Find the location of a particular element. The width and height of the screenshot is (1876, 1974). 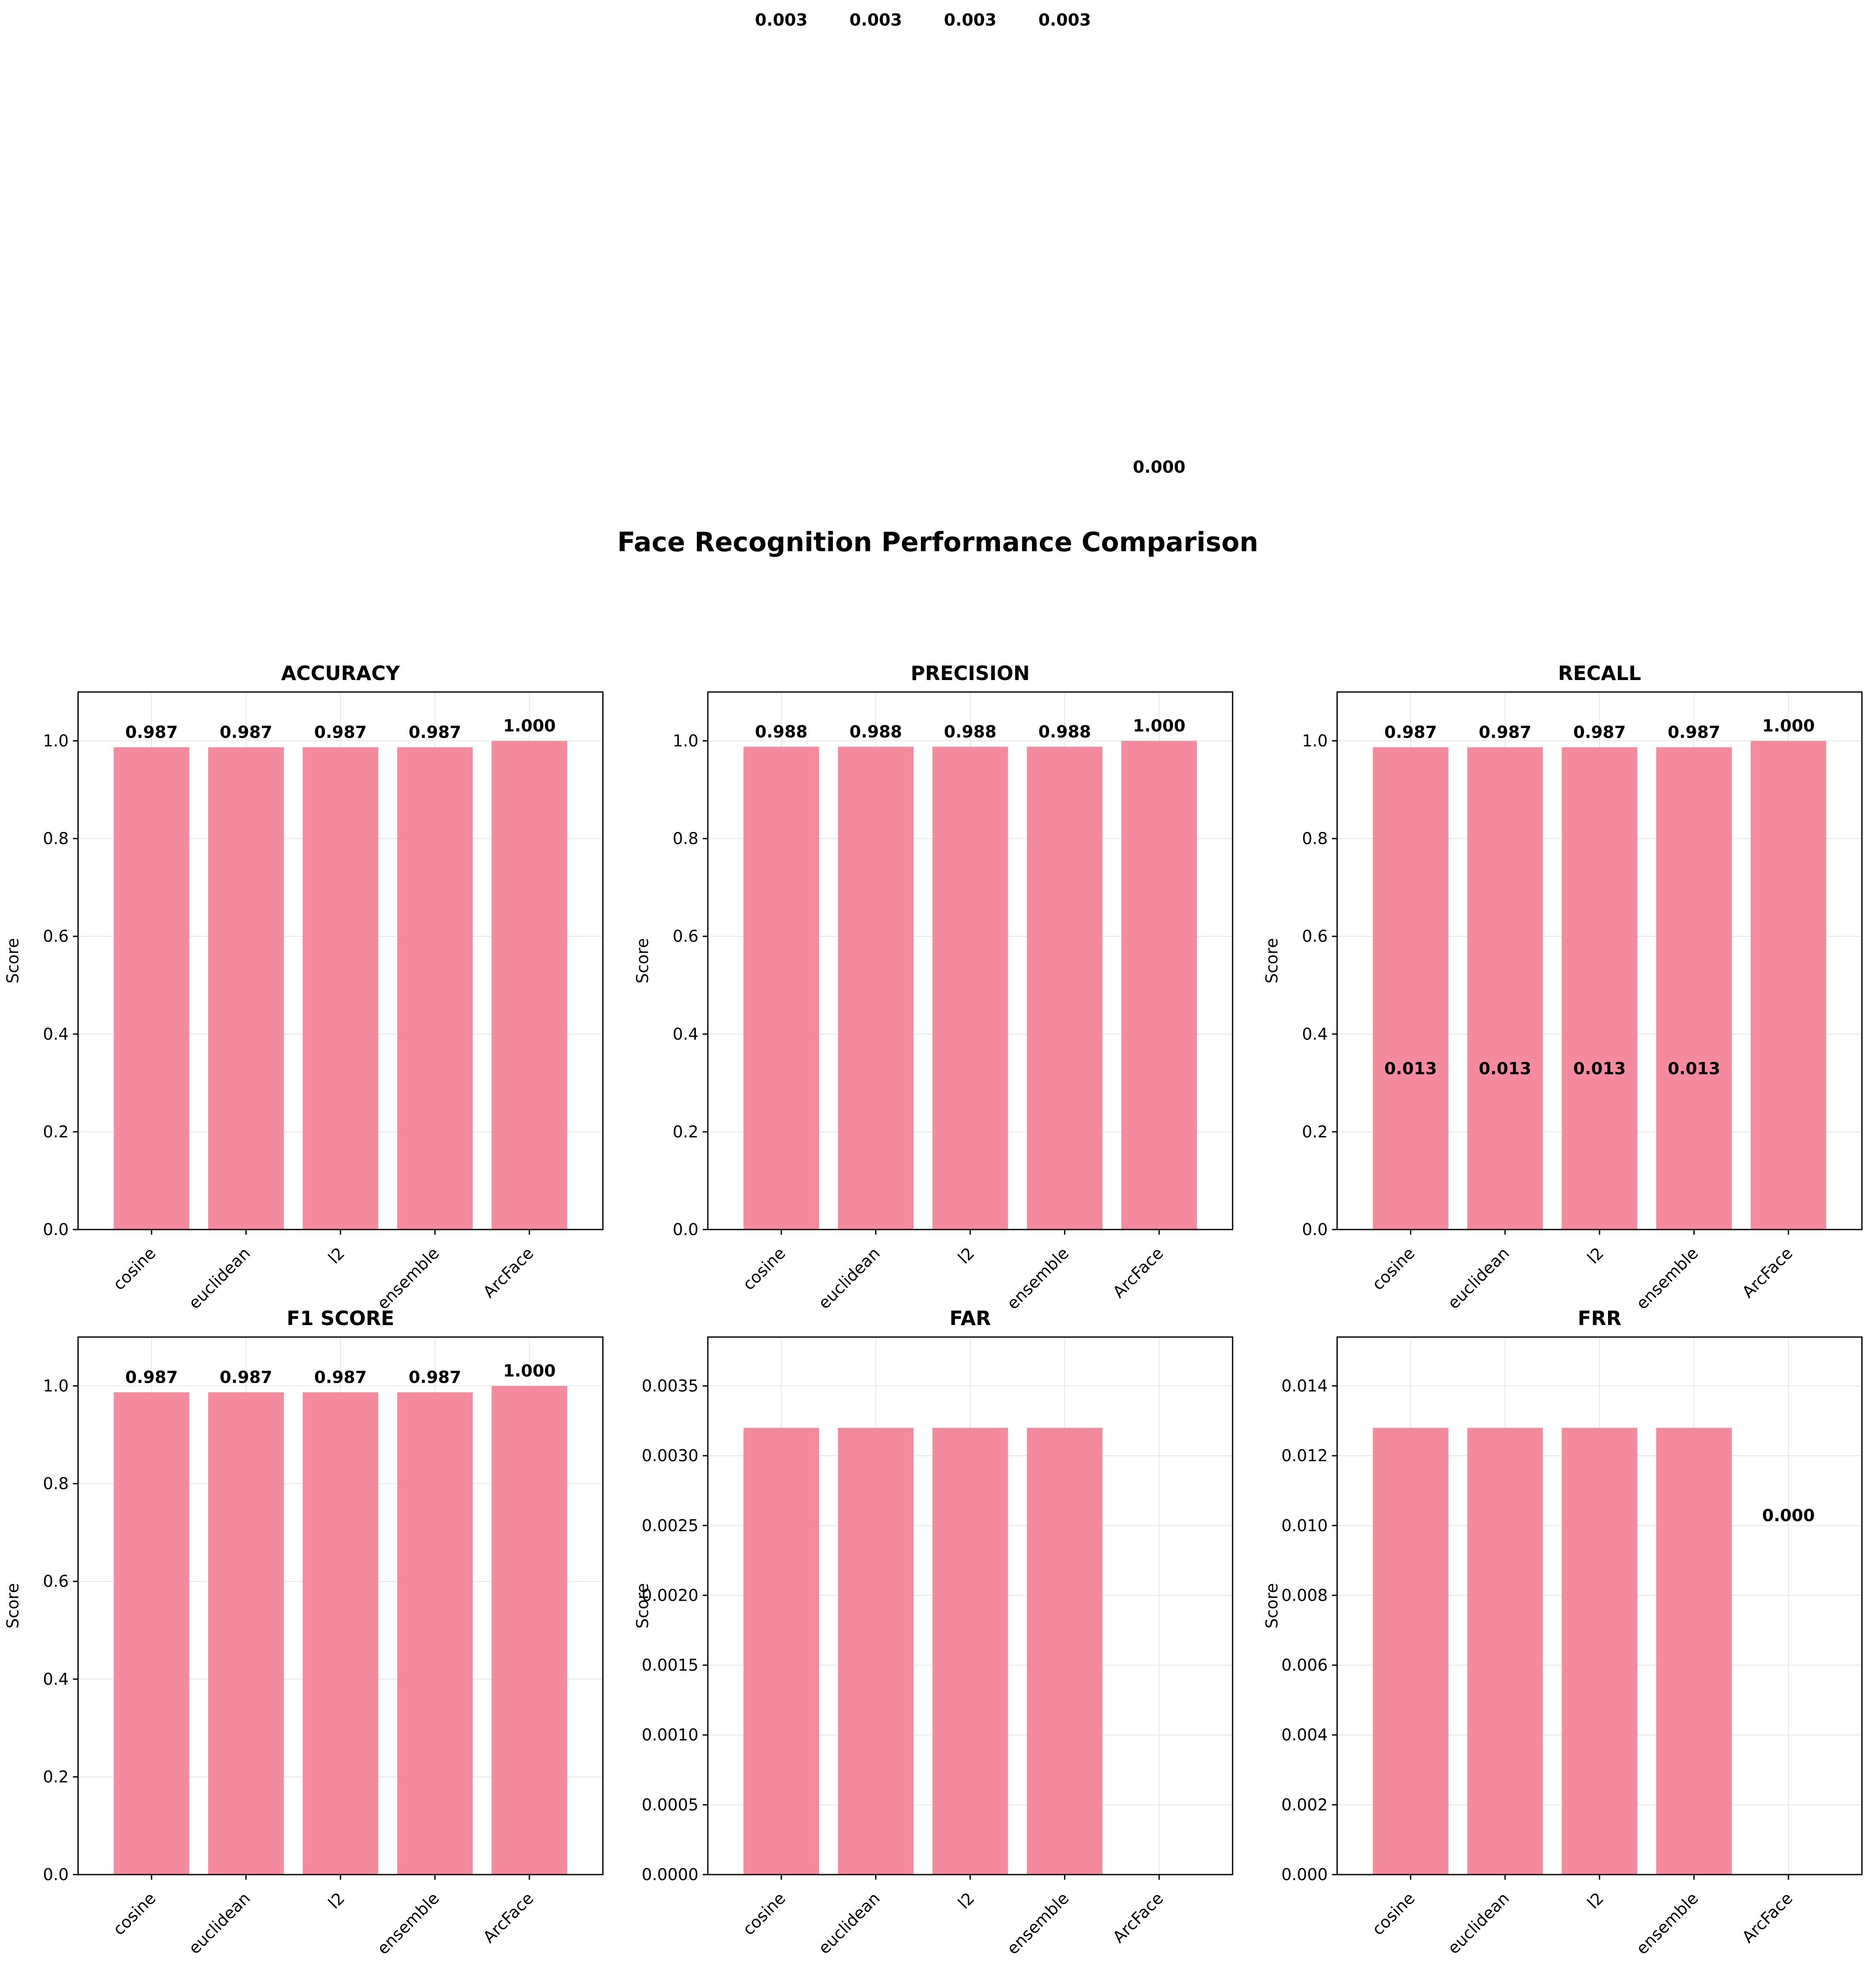

chart-title: ACCURACY is located at coordinates (340, 673).